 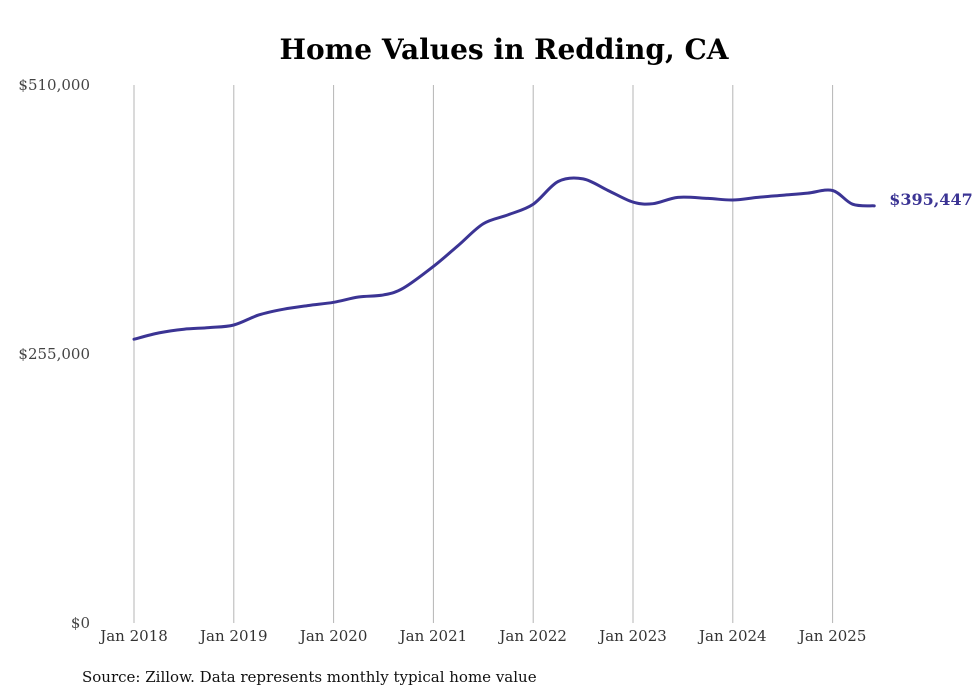 What do you see at coordinates (931, 199) in the screenshot?
I see `end-value-label: $395,447` at bounding box center [931, 199].